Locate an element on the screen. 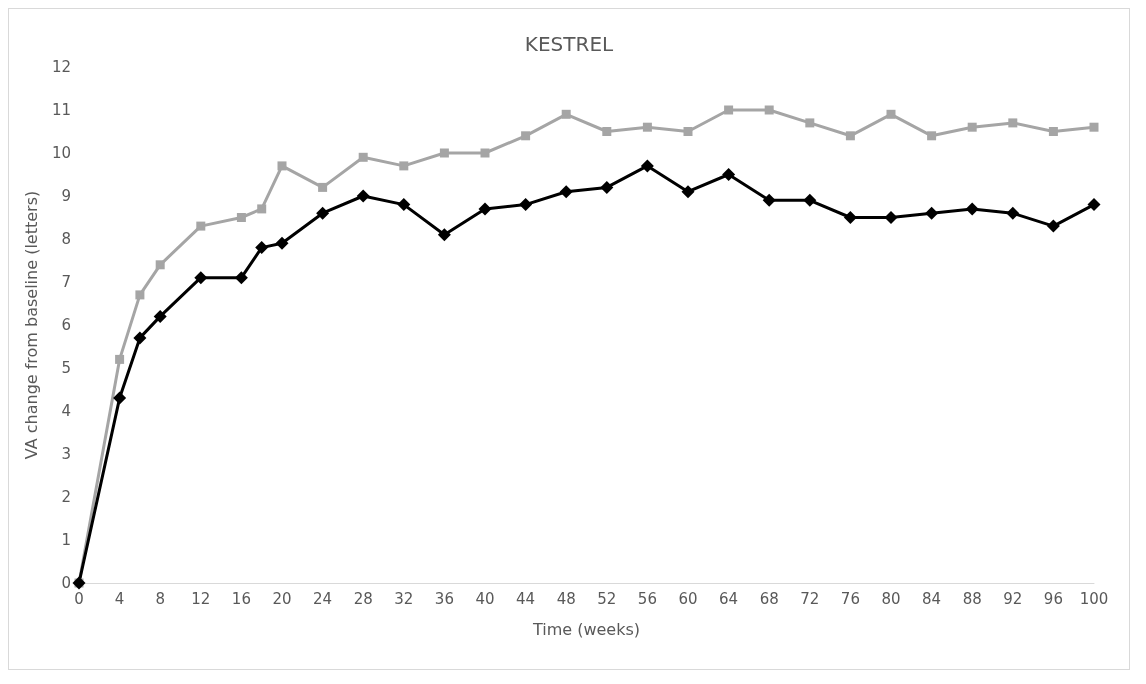 This screenshot has height=684, width=1146. x-tick-label: 32 is located at coordinates (404, 598).